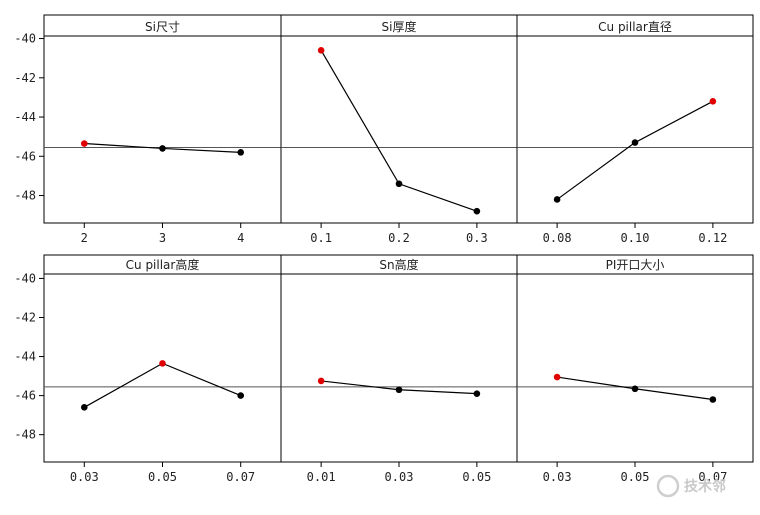 The height and width of the screenshot is (515, 760). Describe the element at coordinates (321, 238) in the screenshot. I see `x-tick-label: 0.1` at that location.